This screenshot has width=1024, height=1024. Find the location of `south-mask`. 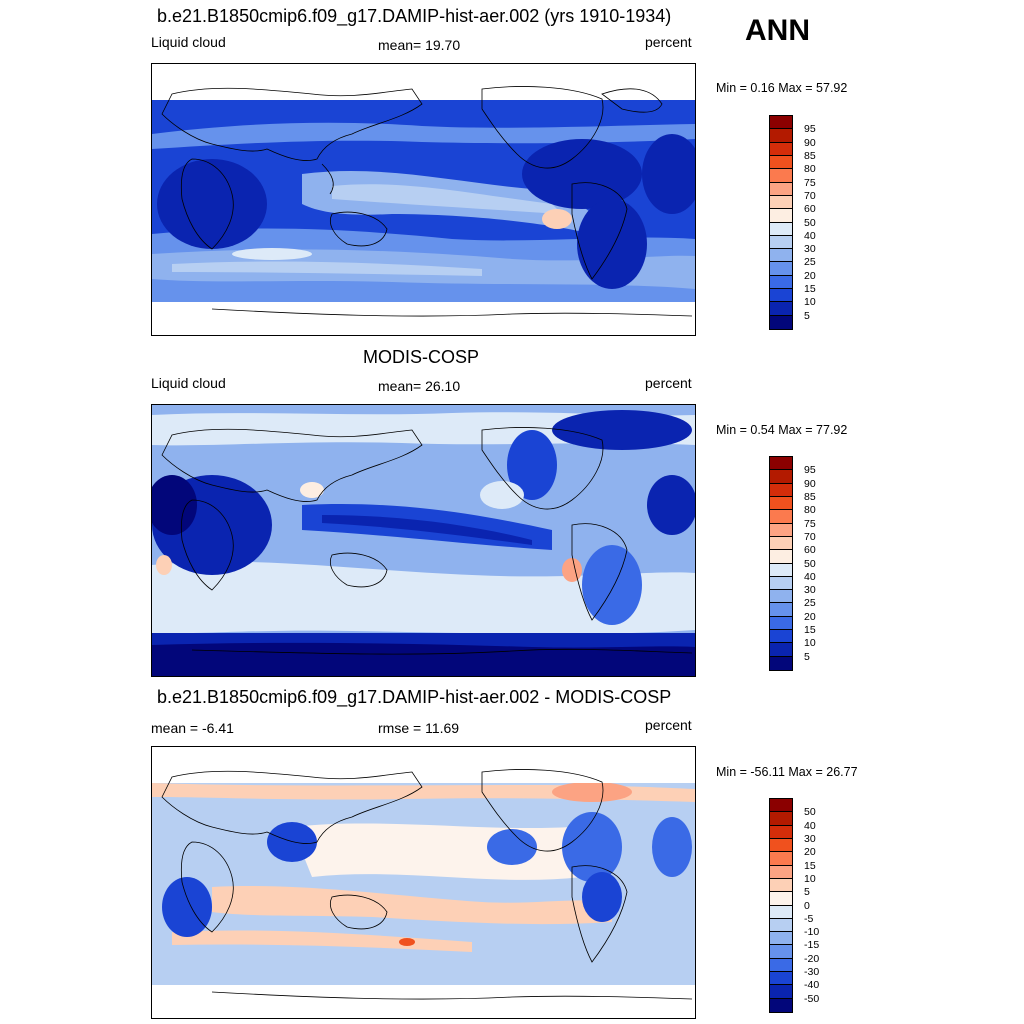

south-mask is located at coordinates (423, 318).